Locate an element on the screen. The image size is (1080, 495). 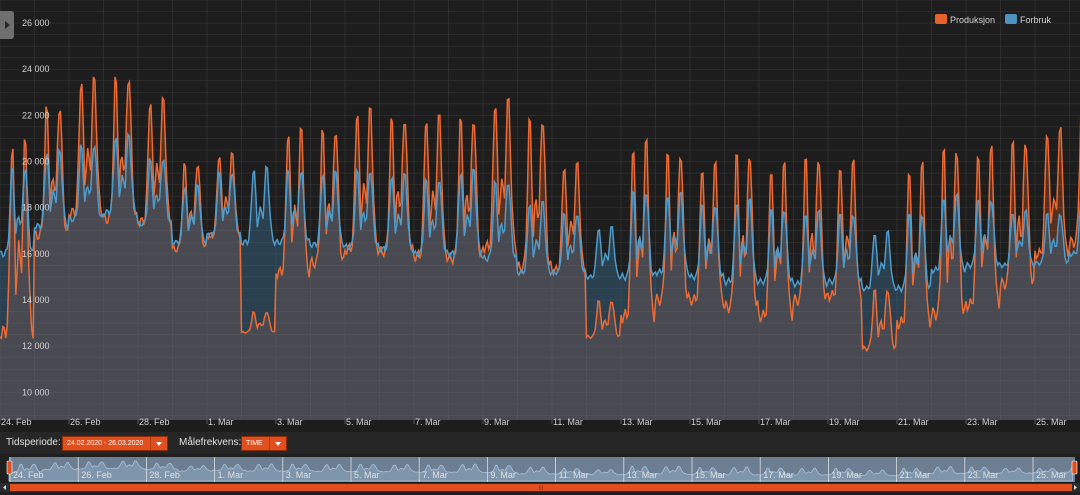
y-tick-label: 12 000 is located at coordinates (36, 346).